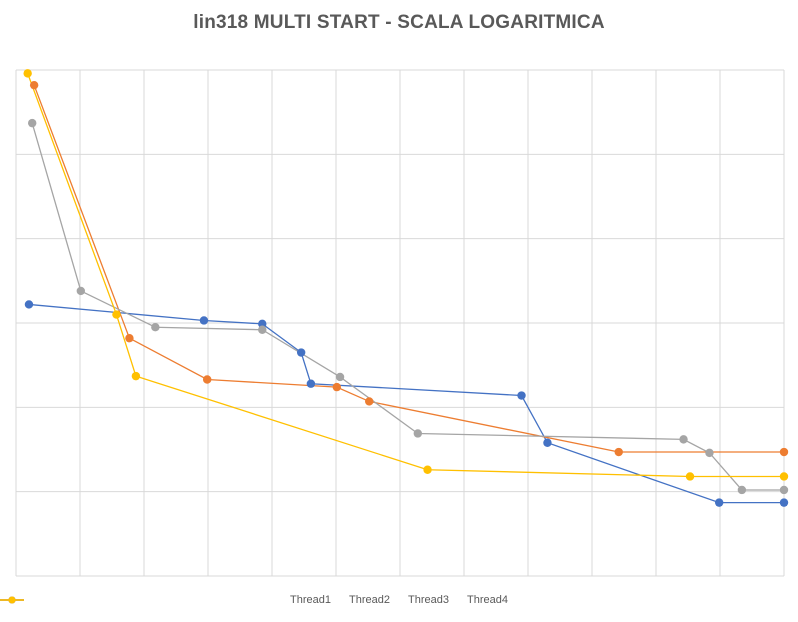 The image size is (798, 622). I want to click on legend-item-thread3: Thread3, so click(224, 600).